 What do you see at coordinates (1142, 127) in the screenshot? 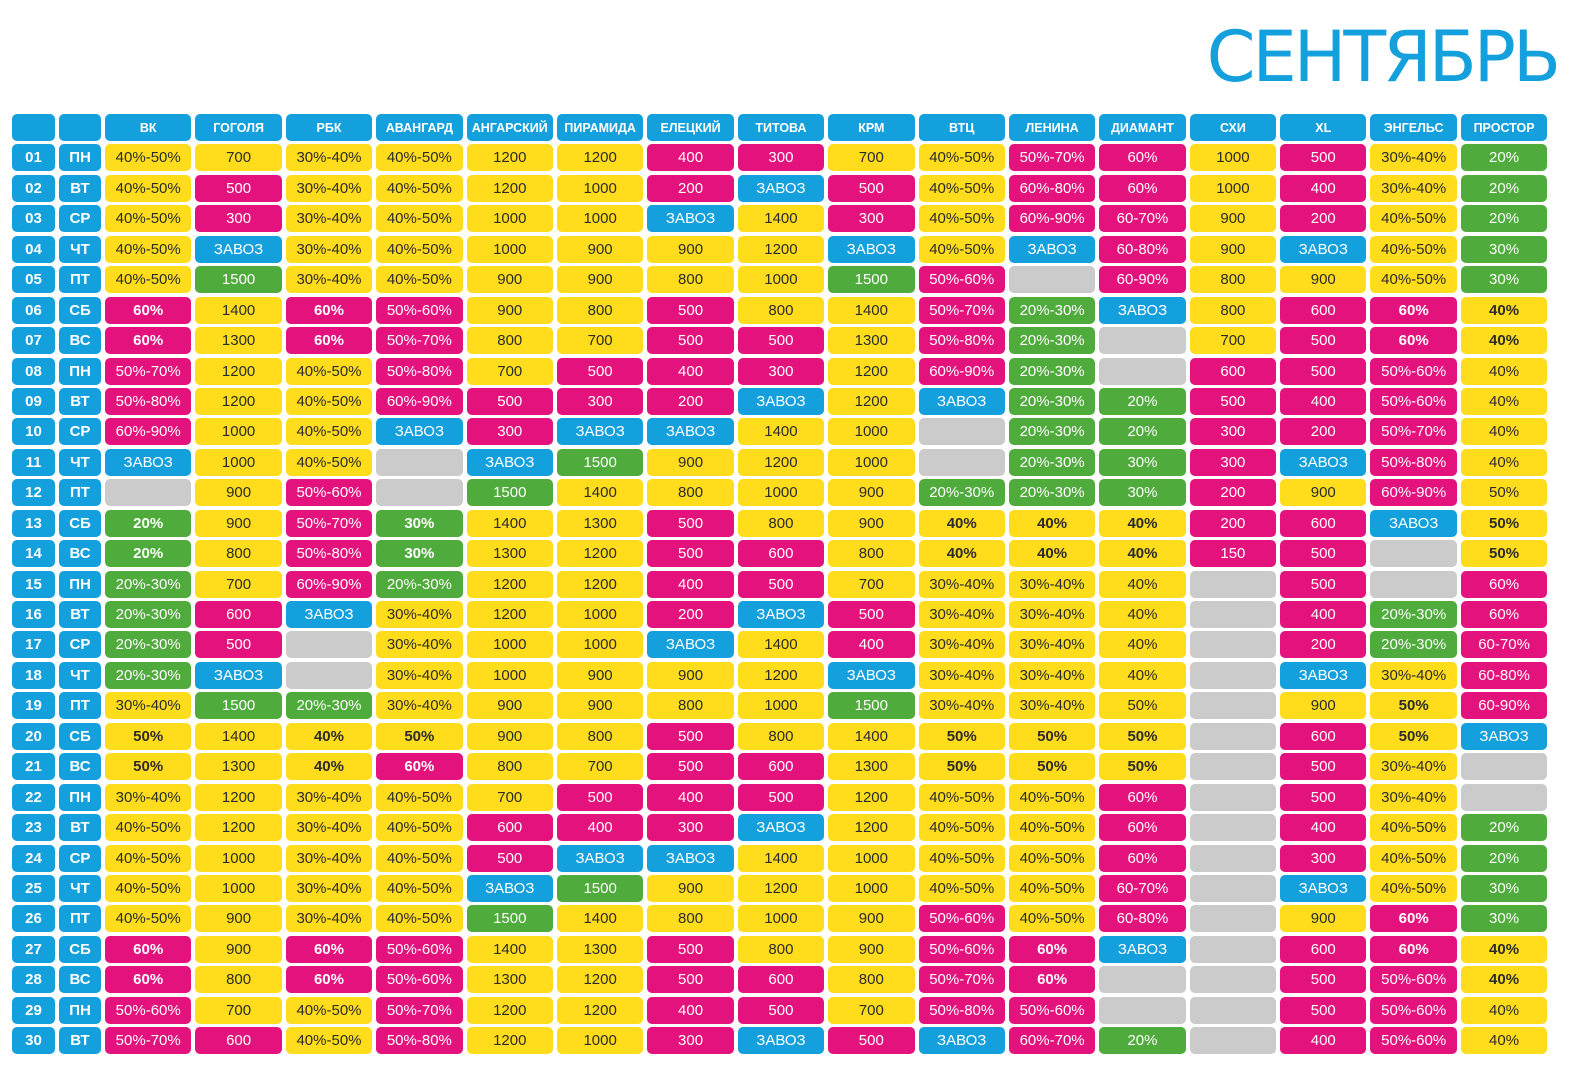
I see `column-header: ДИАМАНТ` at bounding box center [1142, 127].